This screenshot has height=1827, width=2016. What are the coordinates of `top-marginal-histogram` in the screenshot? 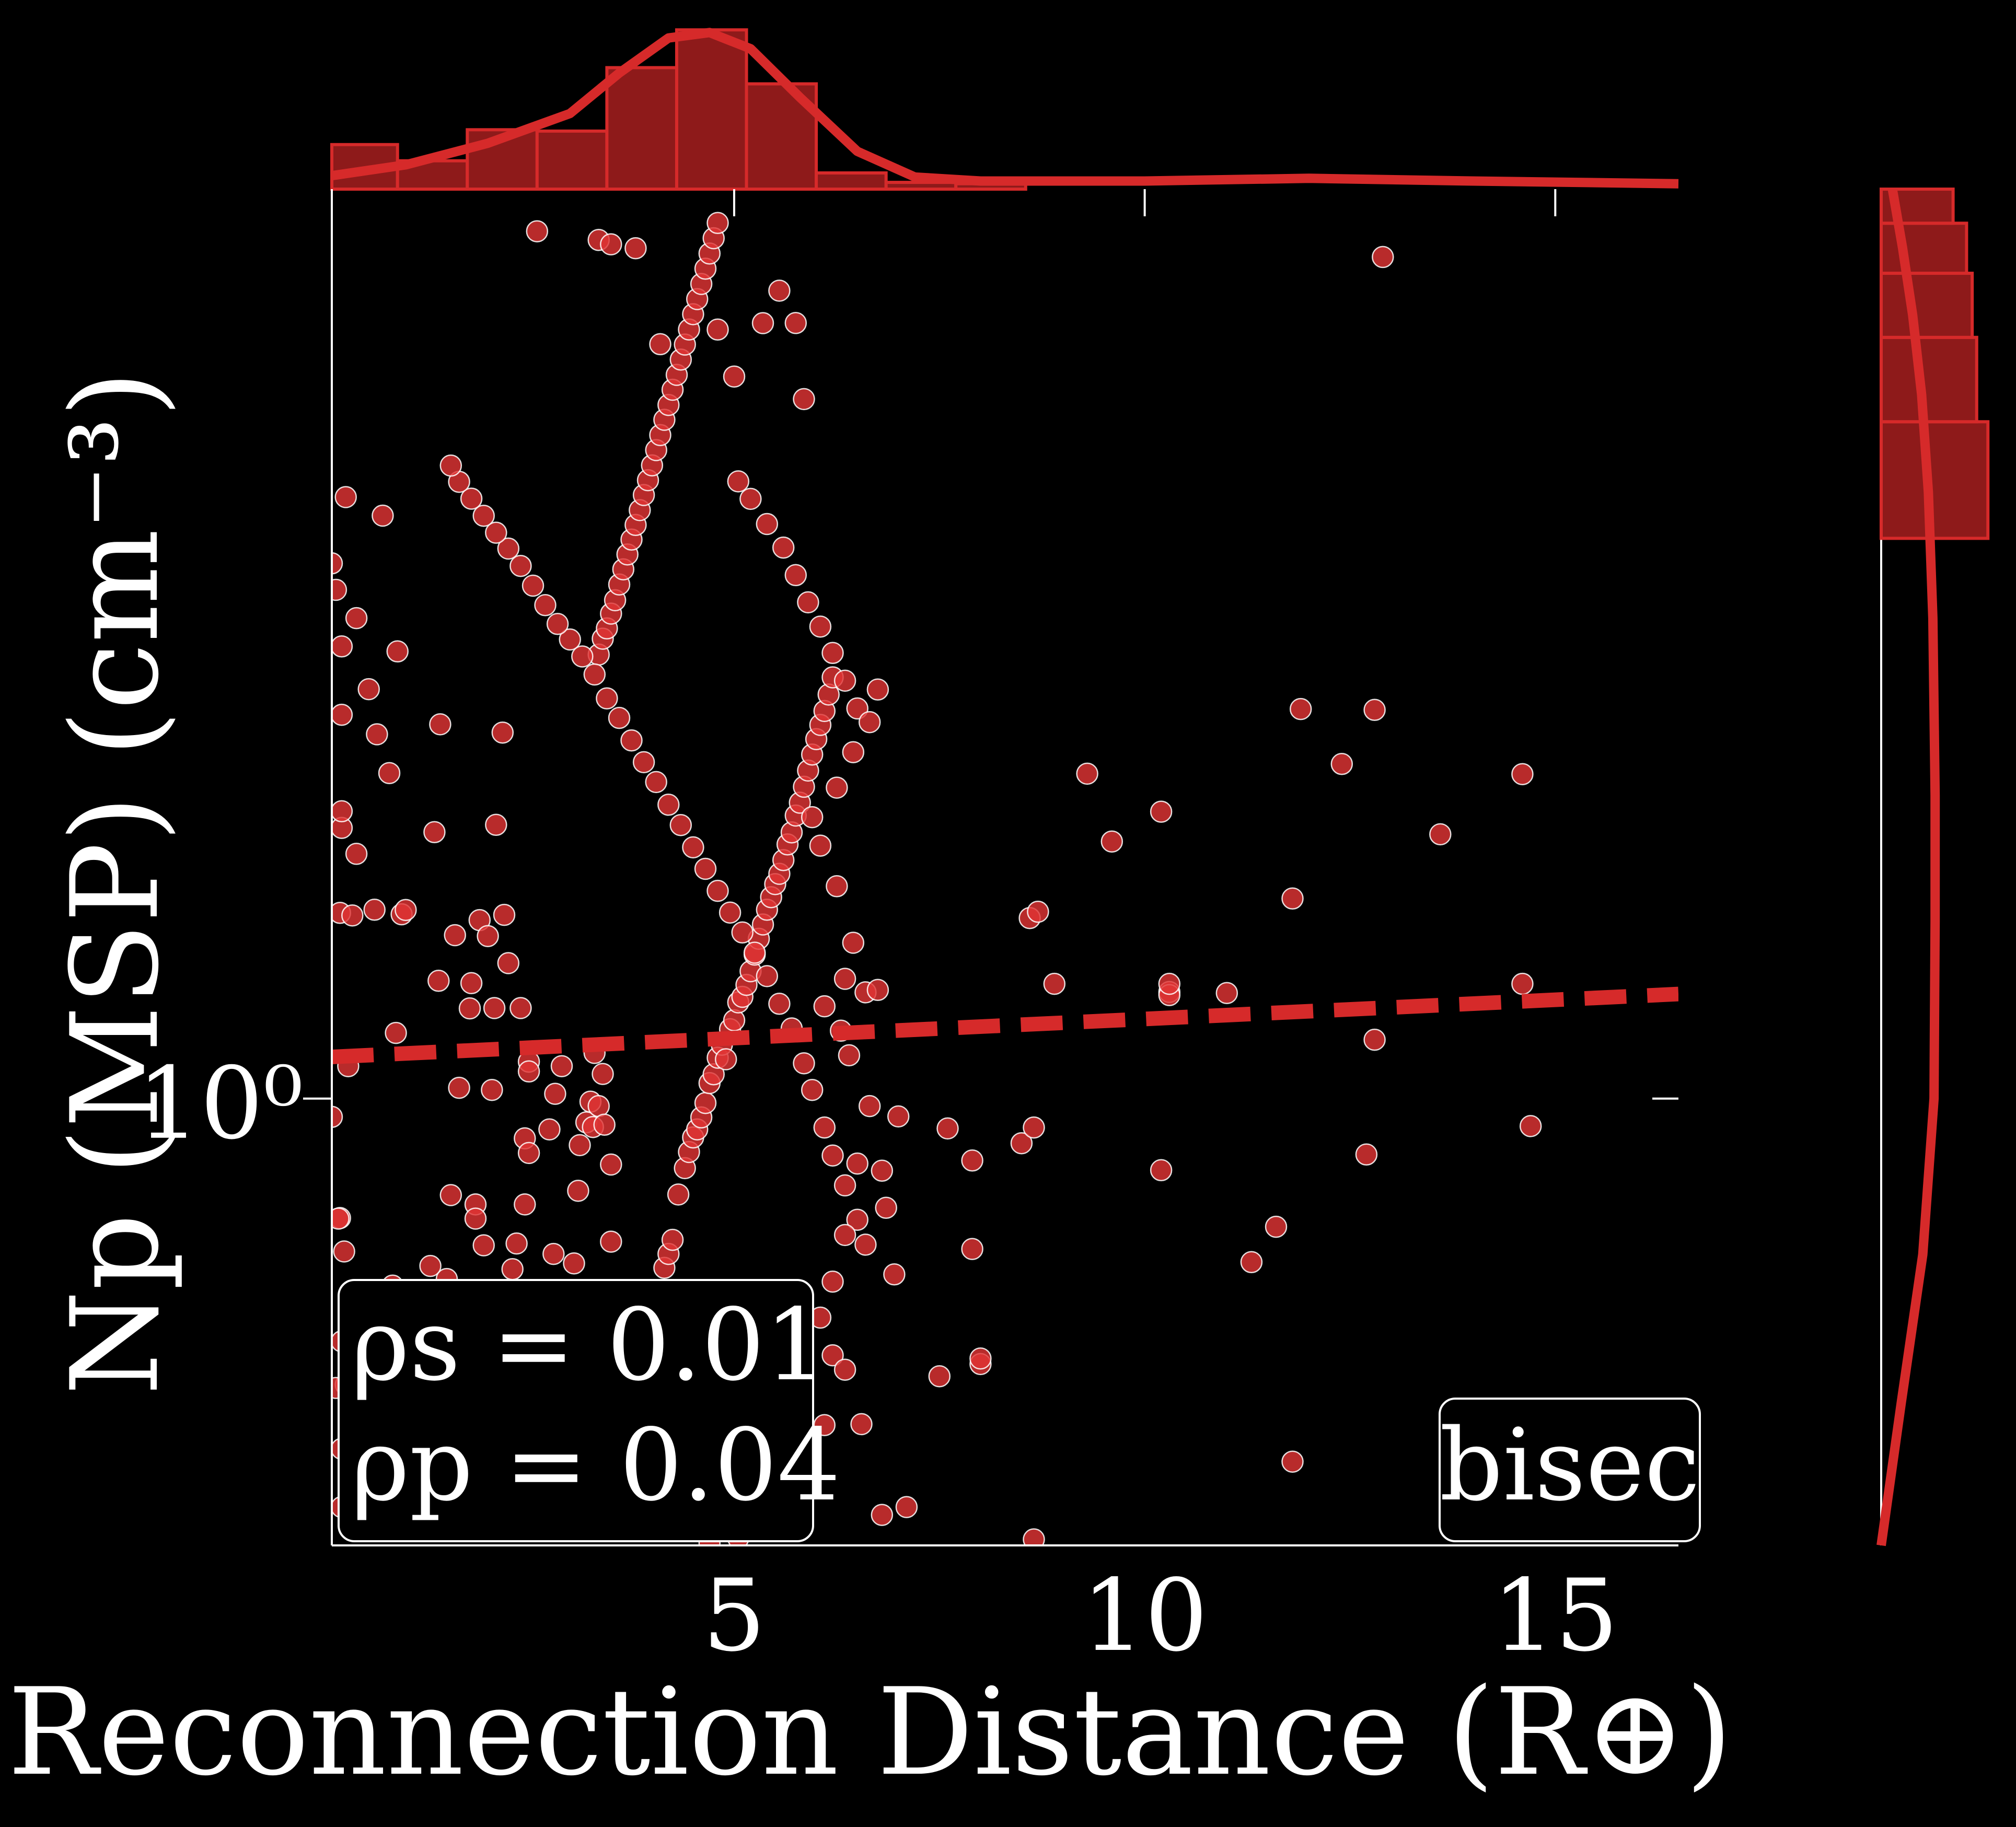 It's located at (1005, 109).